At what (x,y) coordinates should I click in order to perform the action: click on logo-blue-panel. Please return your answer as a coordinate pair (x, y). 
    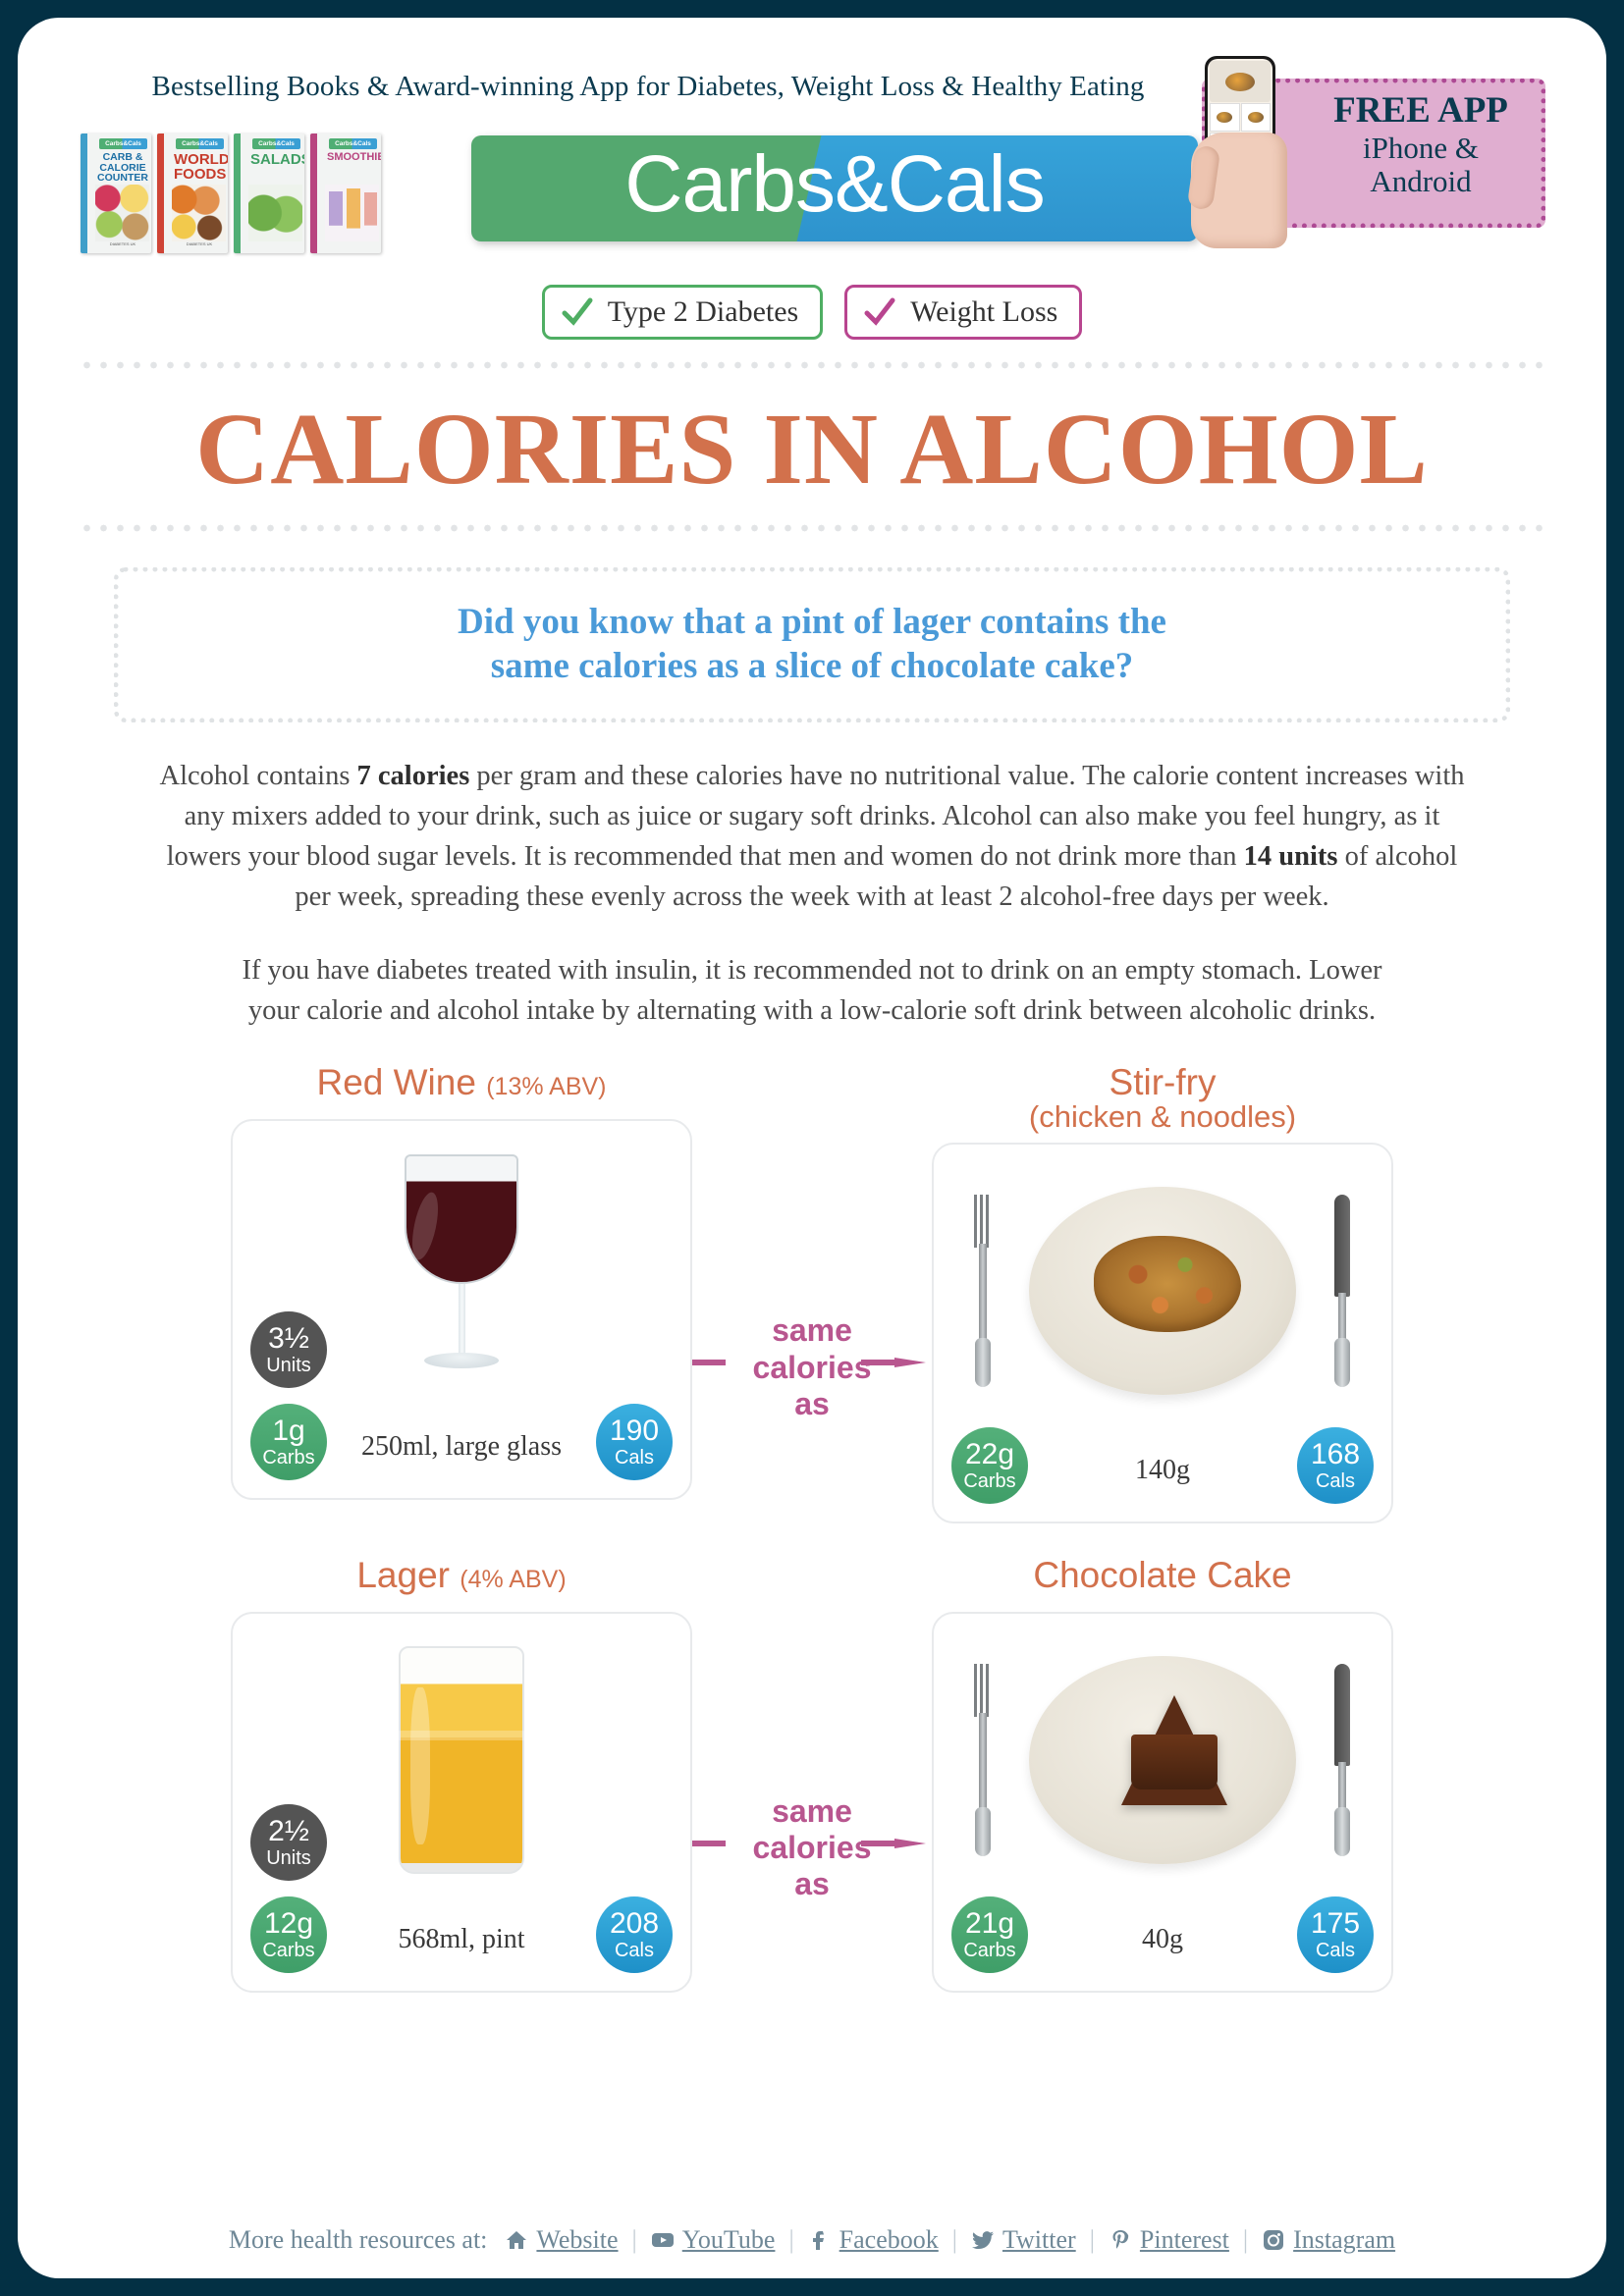
    Looking at the image, I should click on (991, 188).